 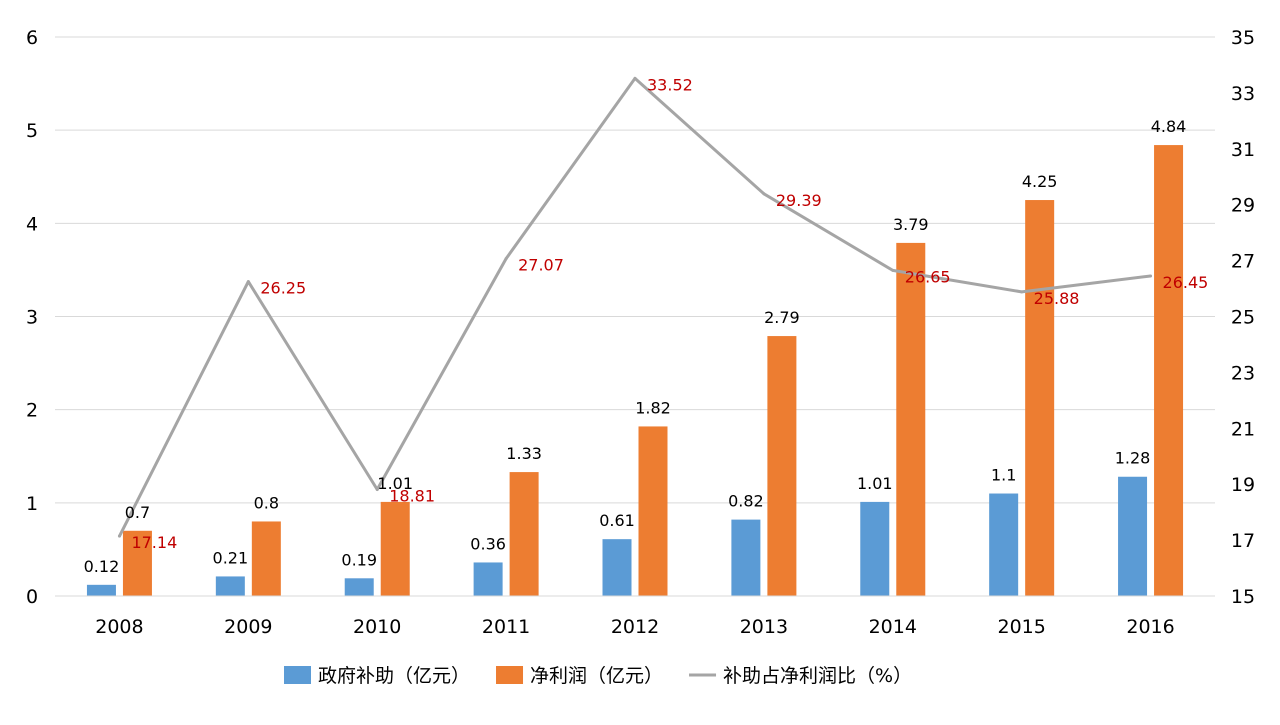 I want to click on net-profit-bar-label: 1.33, so click(x=524, y=453).